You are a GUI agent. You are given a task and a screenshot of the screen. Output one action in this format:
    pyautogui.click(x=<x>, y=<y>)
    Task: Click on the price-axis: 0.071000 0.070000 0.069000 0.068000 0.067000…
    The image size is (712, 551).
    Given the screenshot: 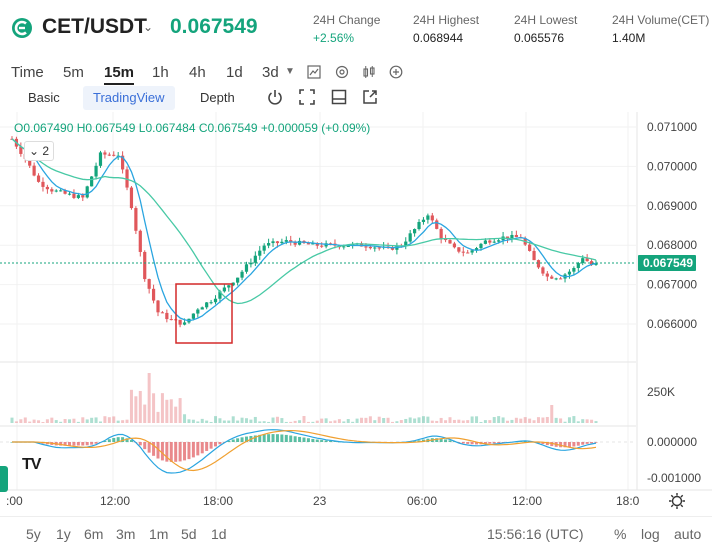 What is the action you would take?
    pyautogui.click(x=674, y=302)
    